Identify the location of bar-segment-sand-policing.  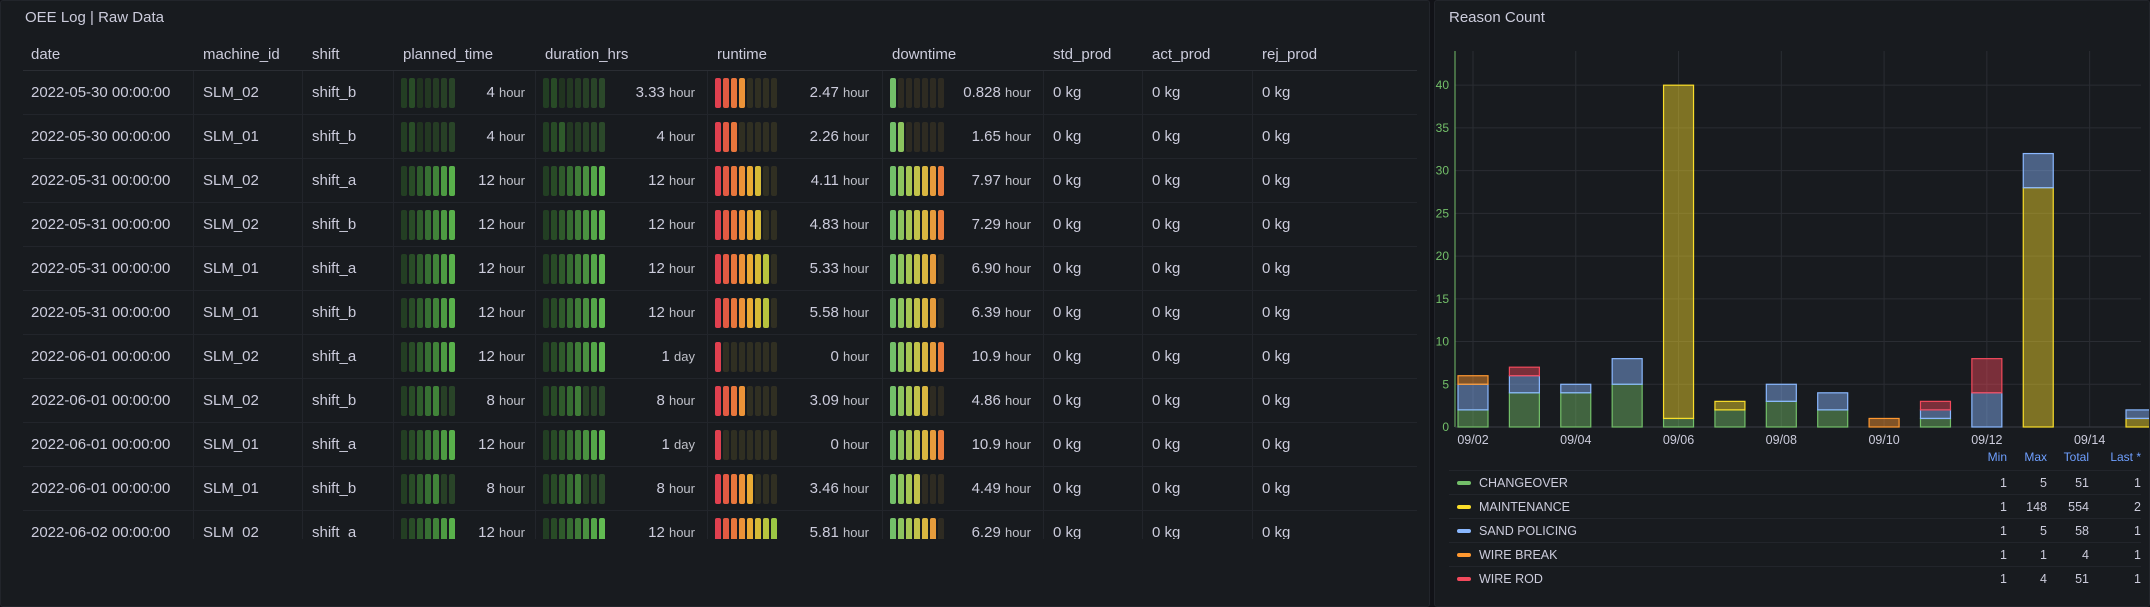
(1473, 397).